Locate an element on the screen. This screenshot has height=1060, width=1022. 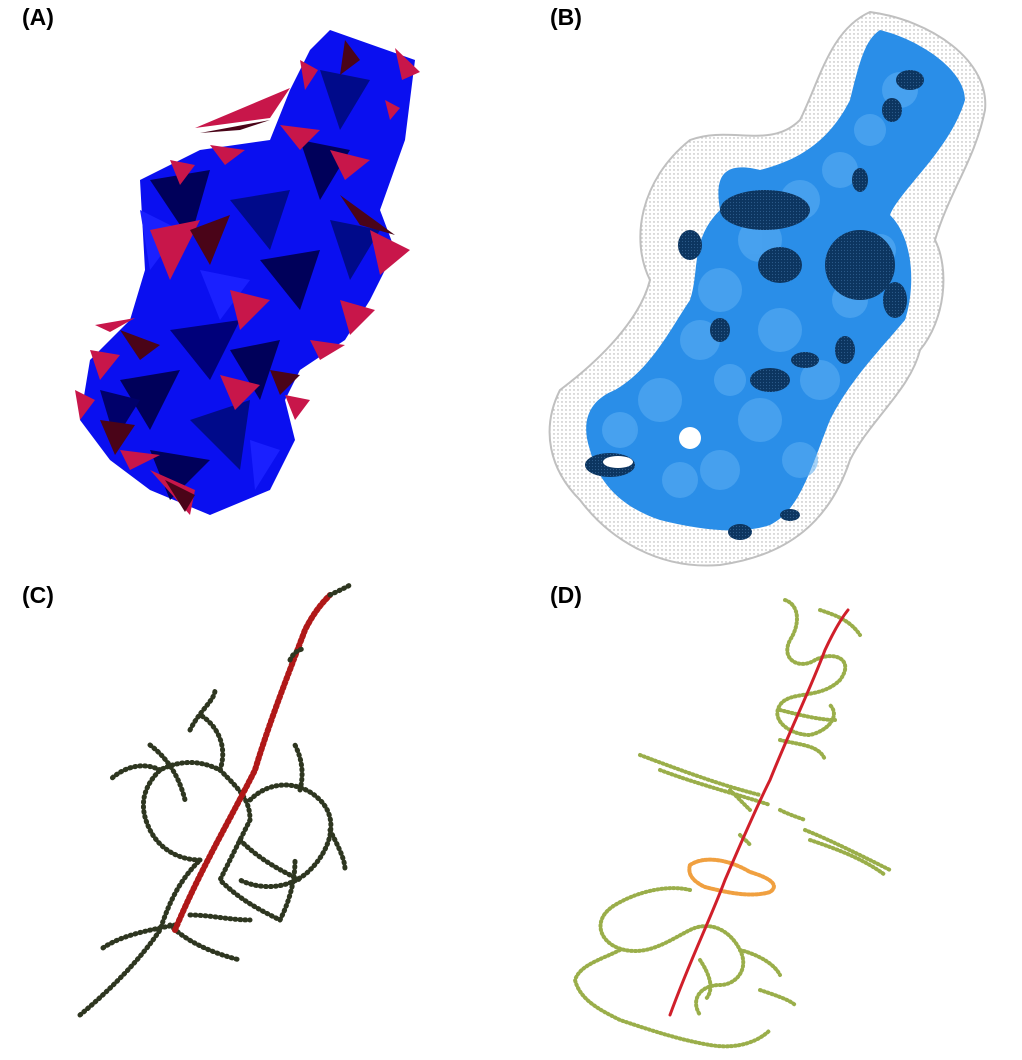
panel-label-a: (A) is located at coordinates (38, 17).